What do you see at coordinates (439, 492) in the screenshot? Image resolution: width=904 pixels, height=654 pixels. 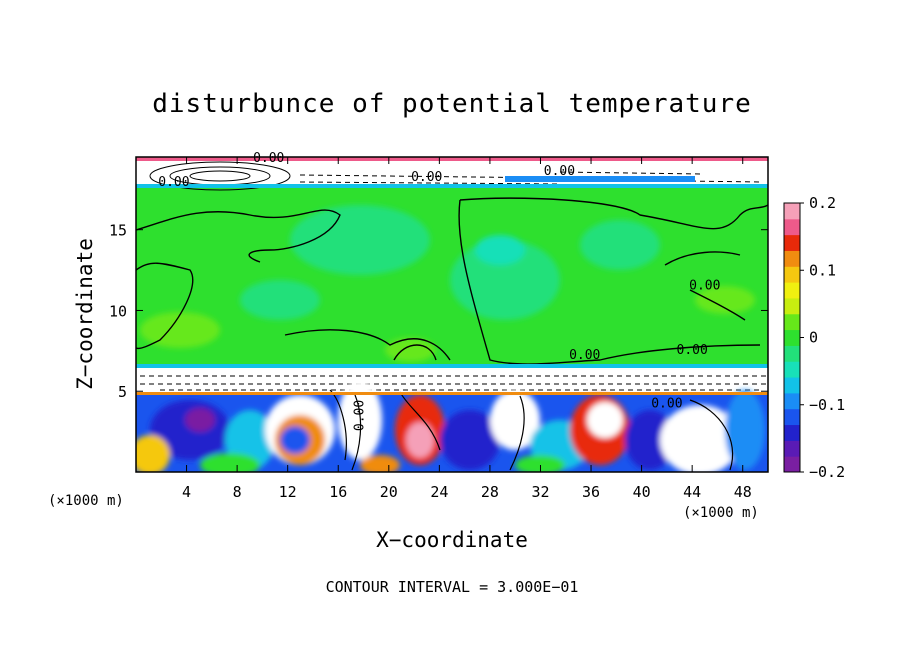 I see `x-tick-label: 24` at bounding box center [439, 492].